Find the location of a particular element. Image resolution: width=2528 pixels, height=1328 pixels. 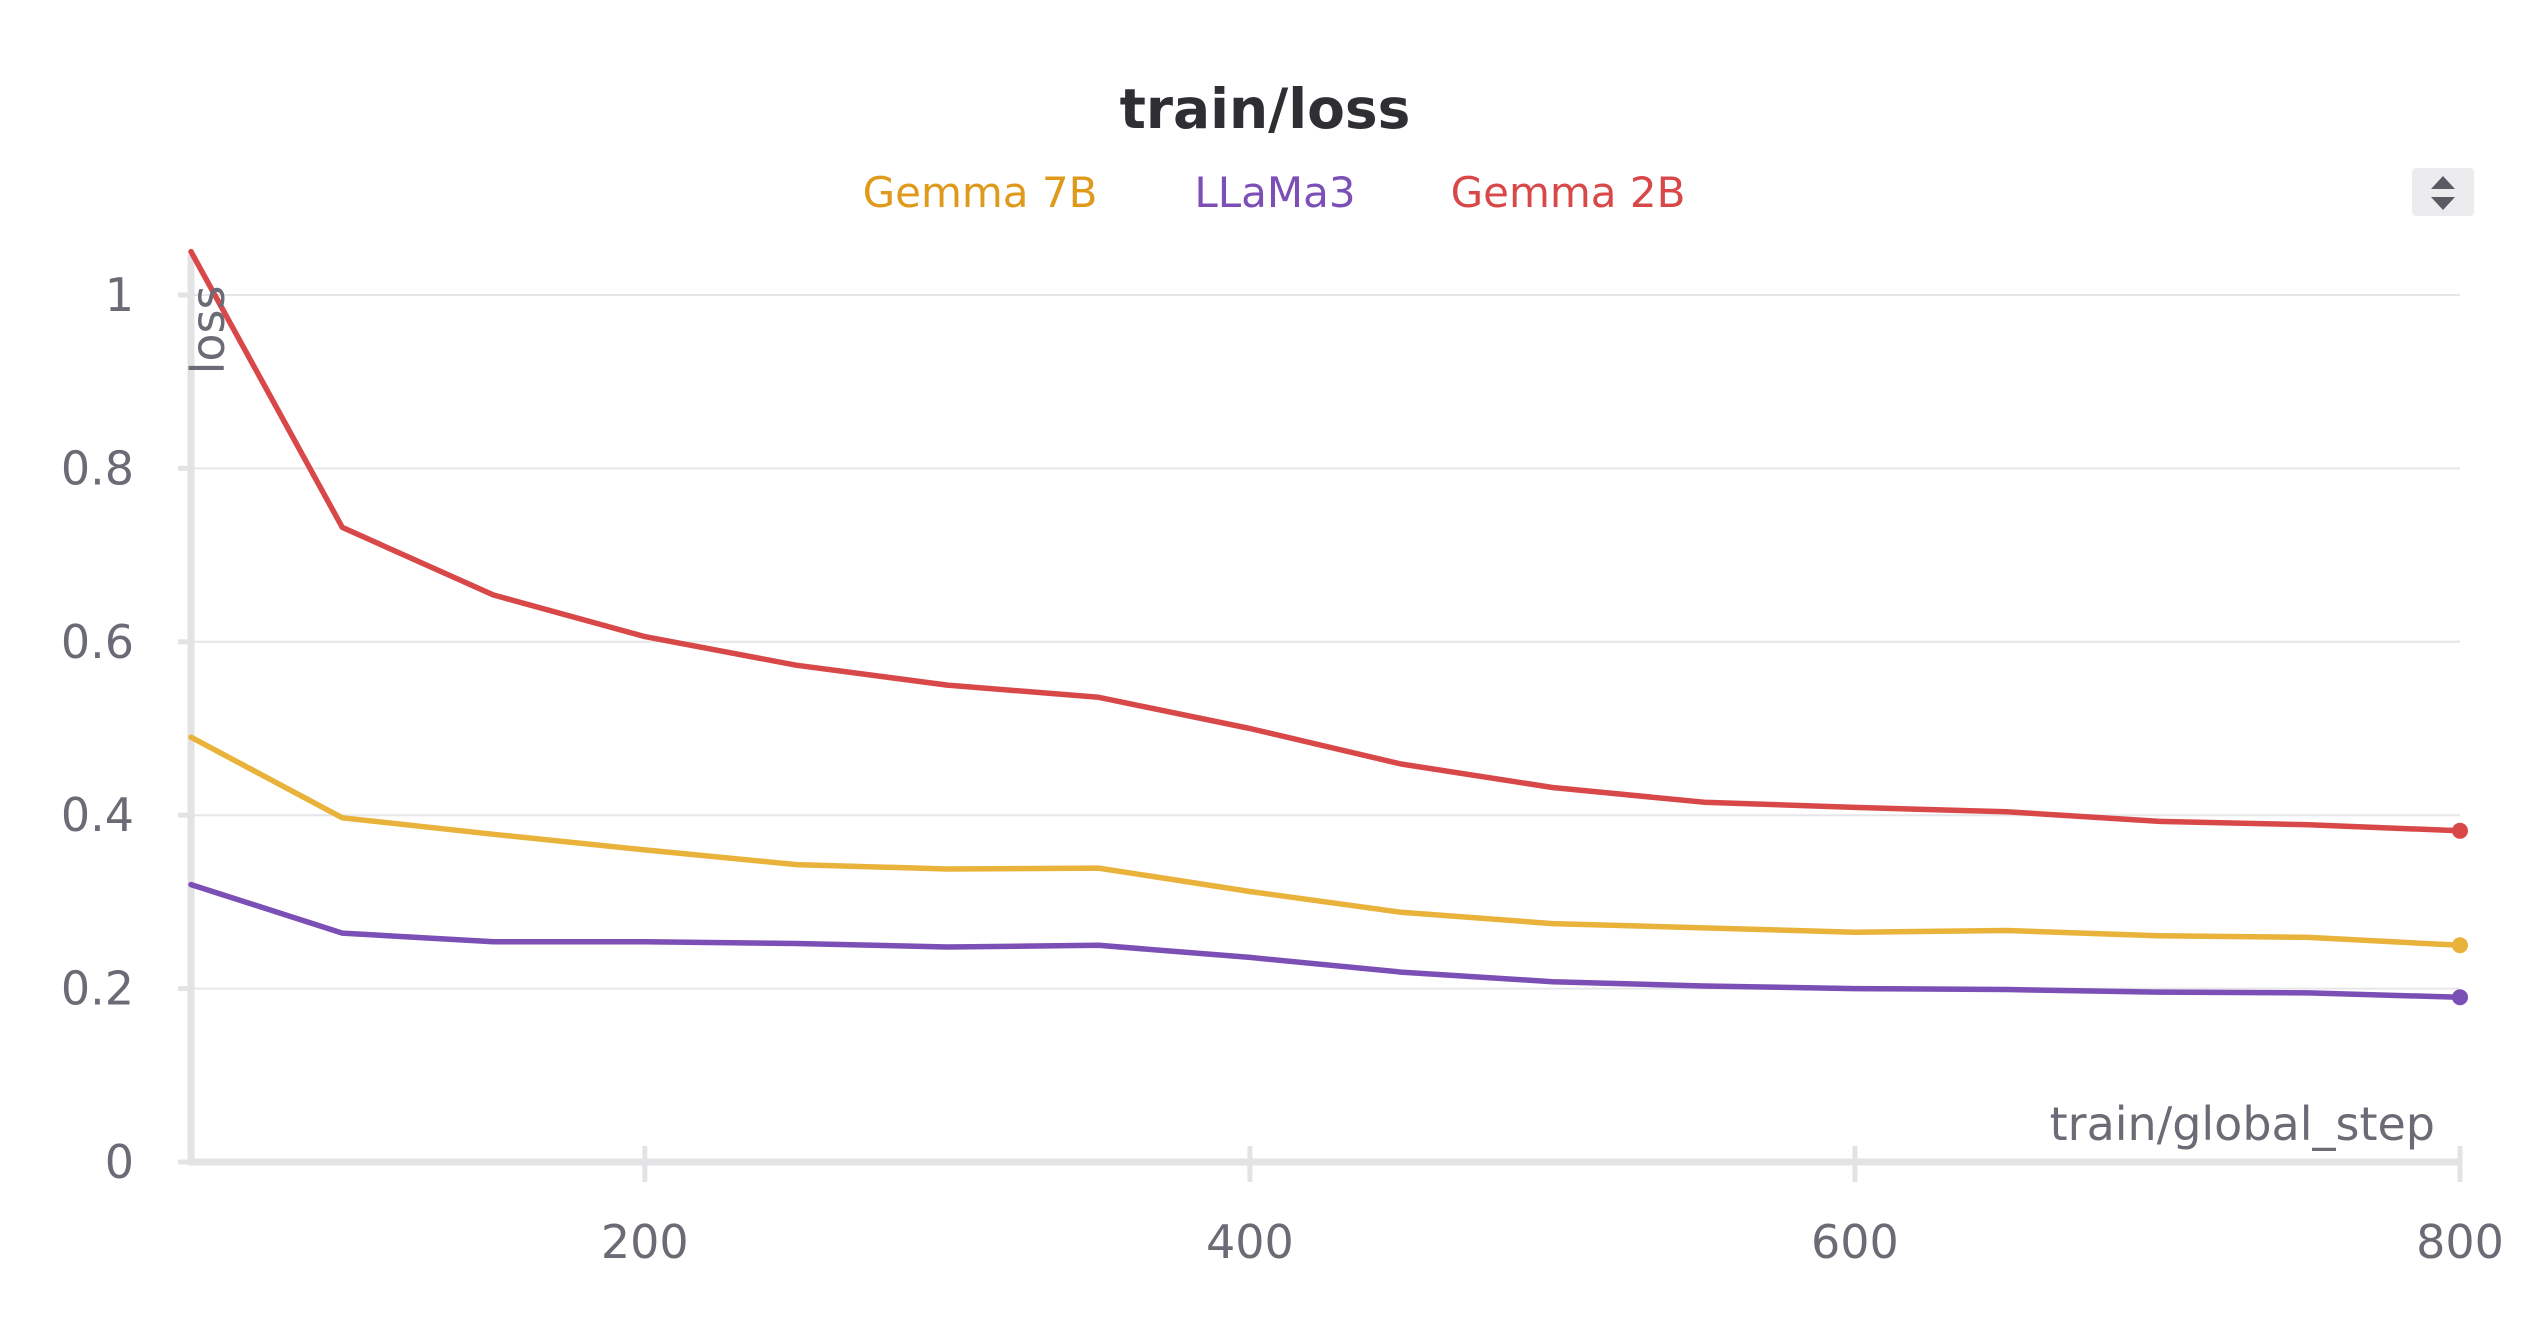

x-tick-label: 400 is located at coordinates (1250, 1242).